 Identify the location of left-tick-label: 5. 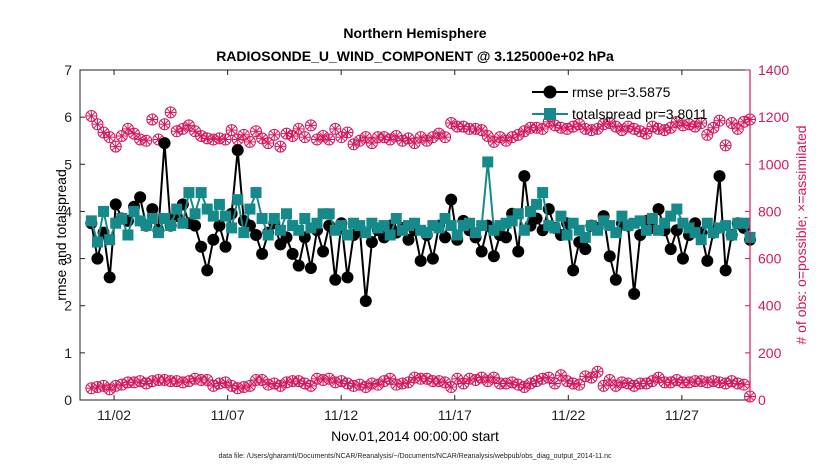
(68, 164).